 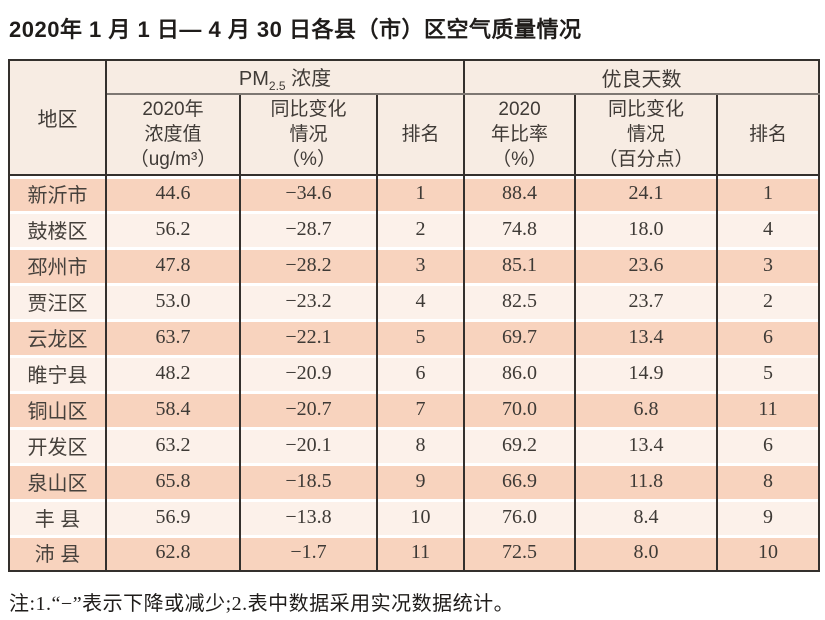 I want to click on header-good-rank: 排名, so click(x=768, y=135).